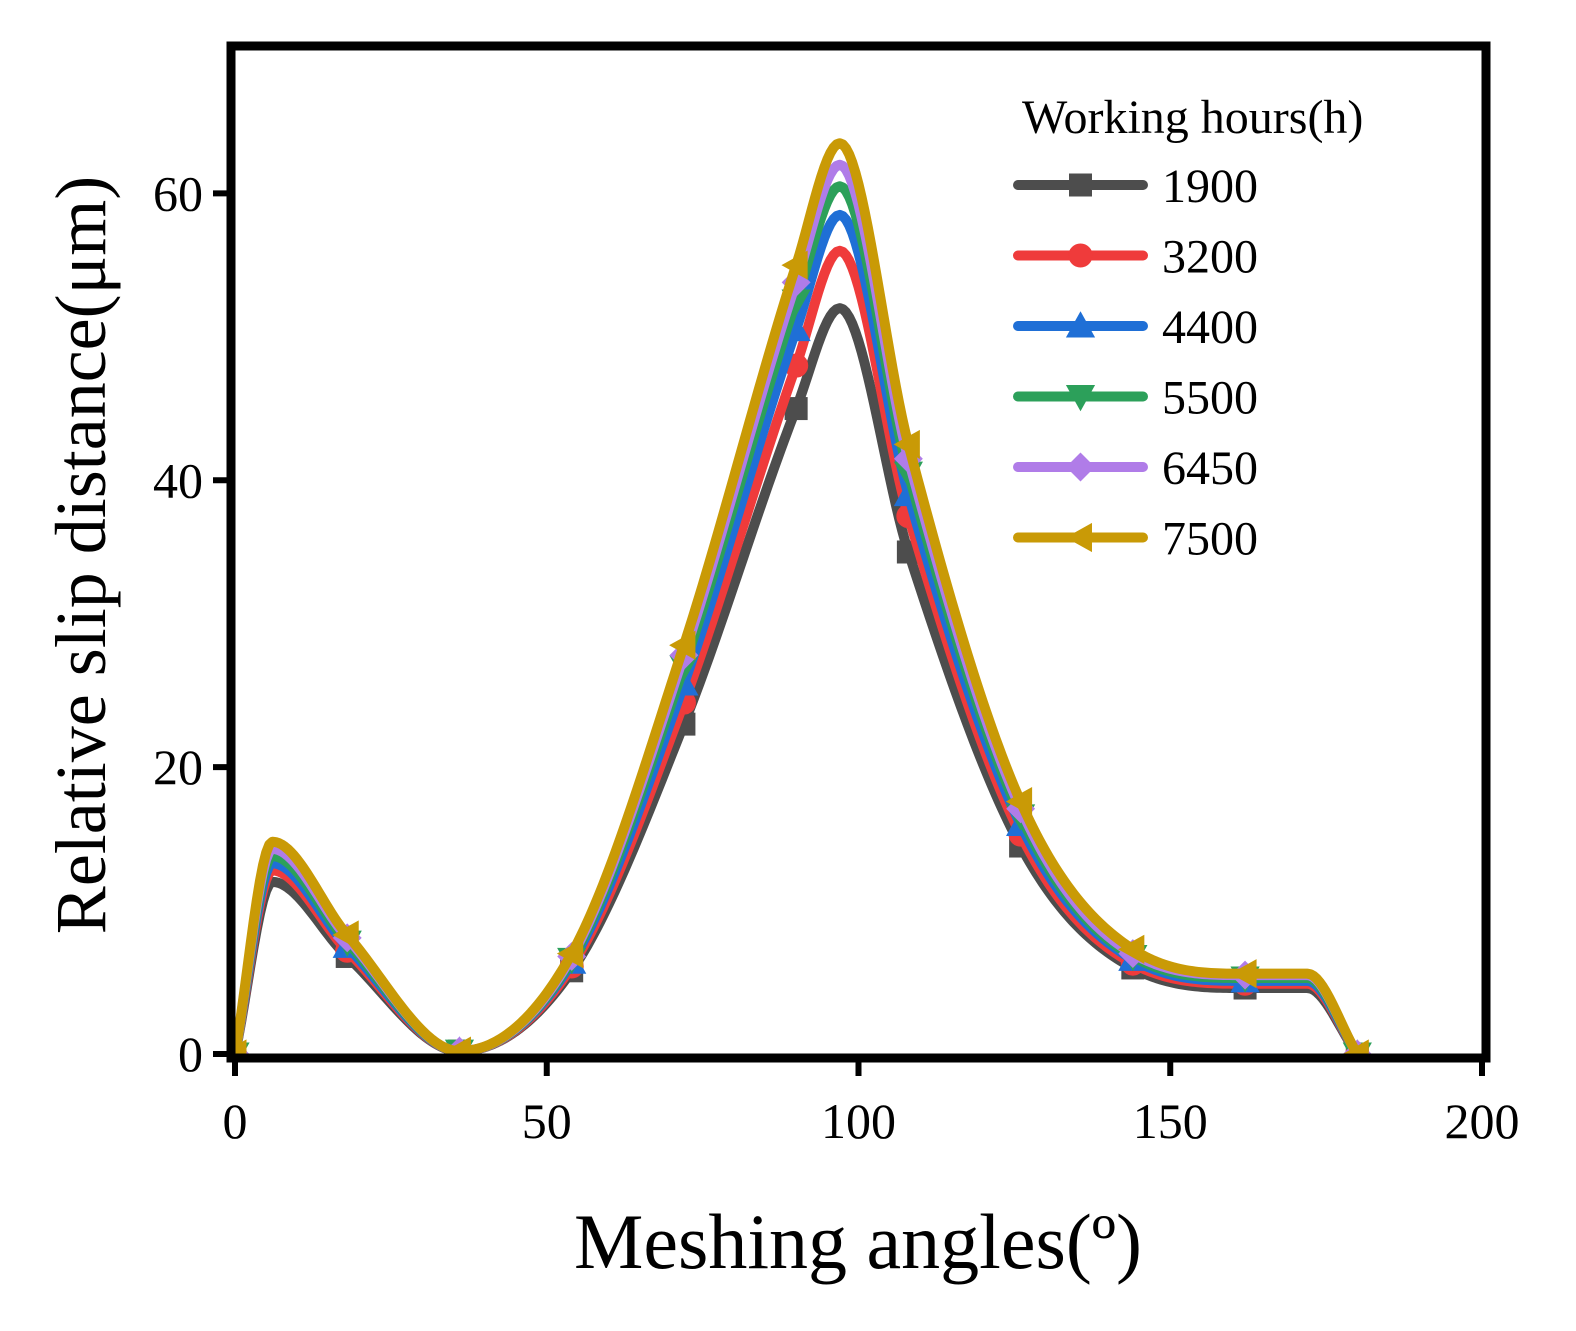 The height and width of the screenshot is (1331, 1576). I want to click on y-tick-label-0: 0, so click(190, 1054).